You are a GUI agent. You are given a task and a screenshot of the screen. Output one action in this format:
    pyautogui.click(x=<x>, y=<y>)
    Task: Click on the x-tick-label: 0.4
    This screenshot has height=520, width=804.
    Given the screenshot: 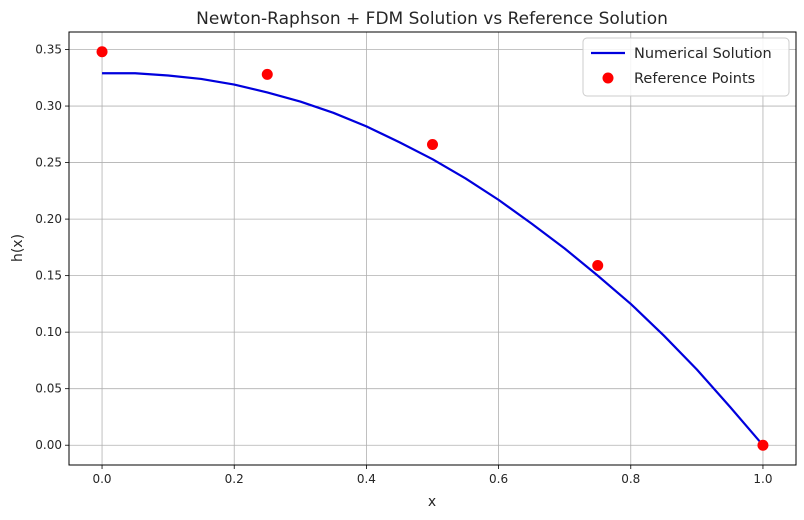 What is the action you would take?
    pyautogui.click(x=366, y=479)
    